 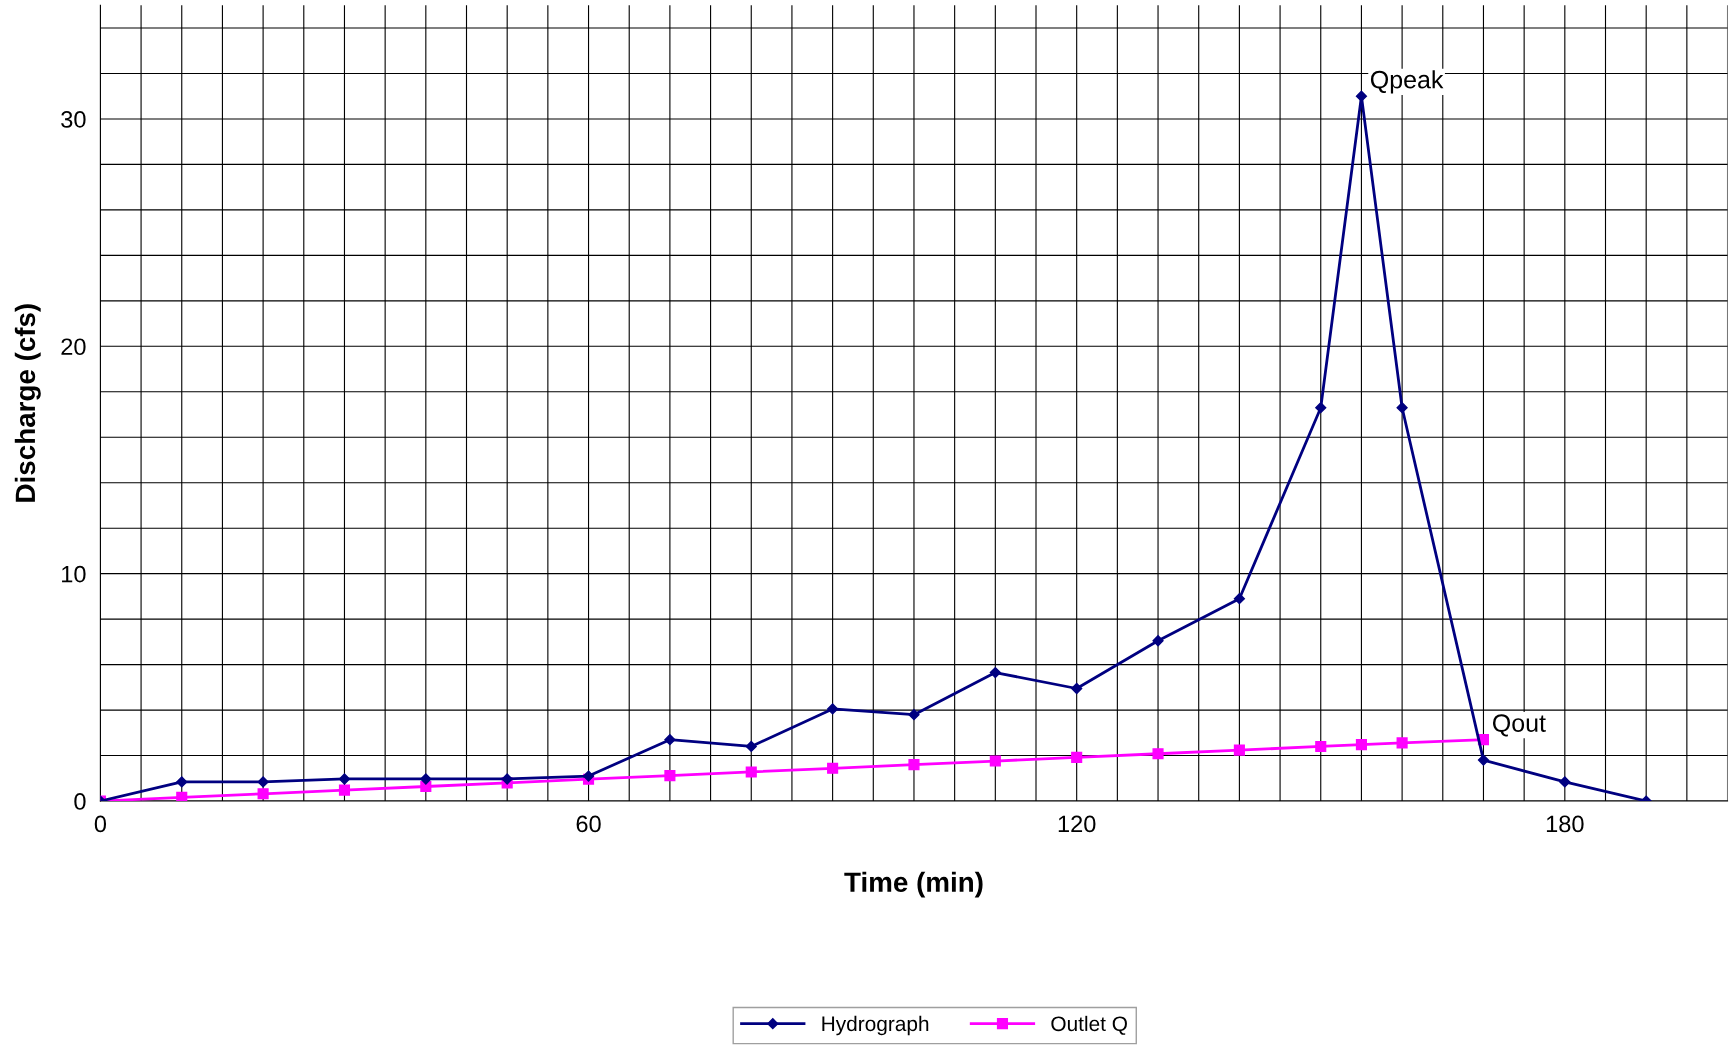 I want to click on legend-label: Hydrograph, so click(x=875, y=1025).